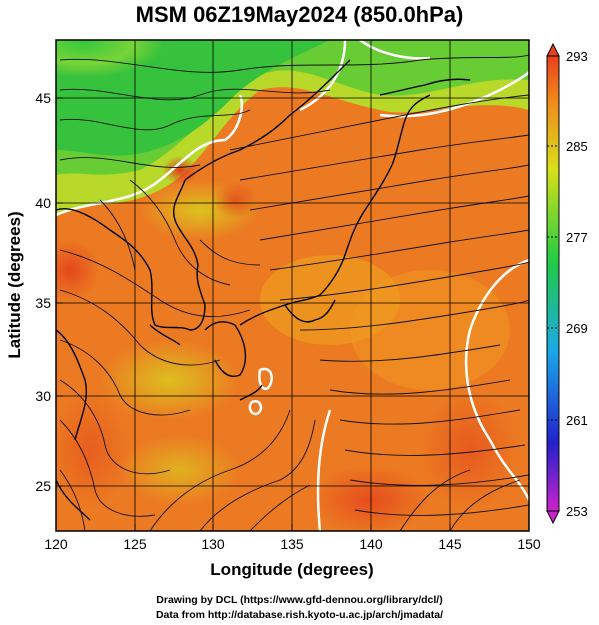 The width and height of the screenshot is (599, 625). I want to click on y-axis-label: Latitude (degrees), so click(14, 284).